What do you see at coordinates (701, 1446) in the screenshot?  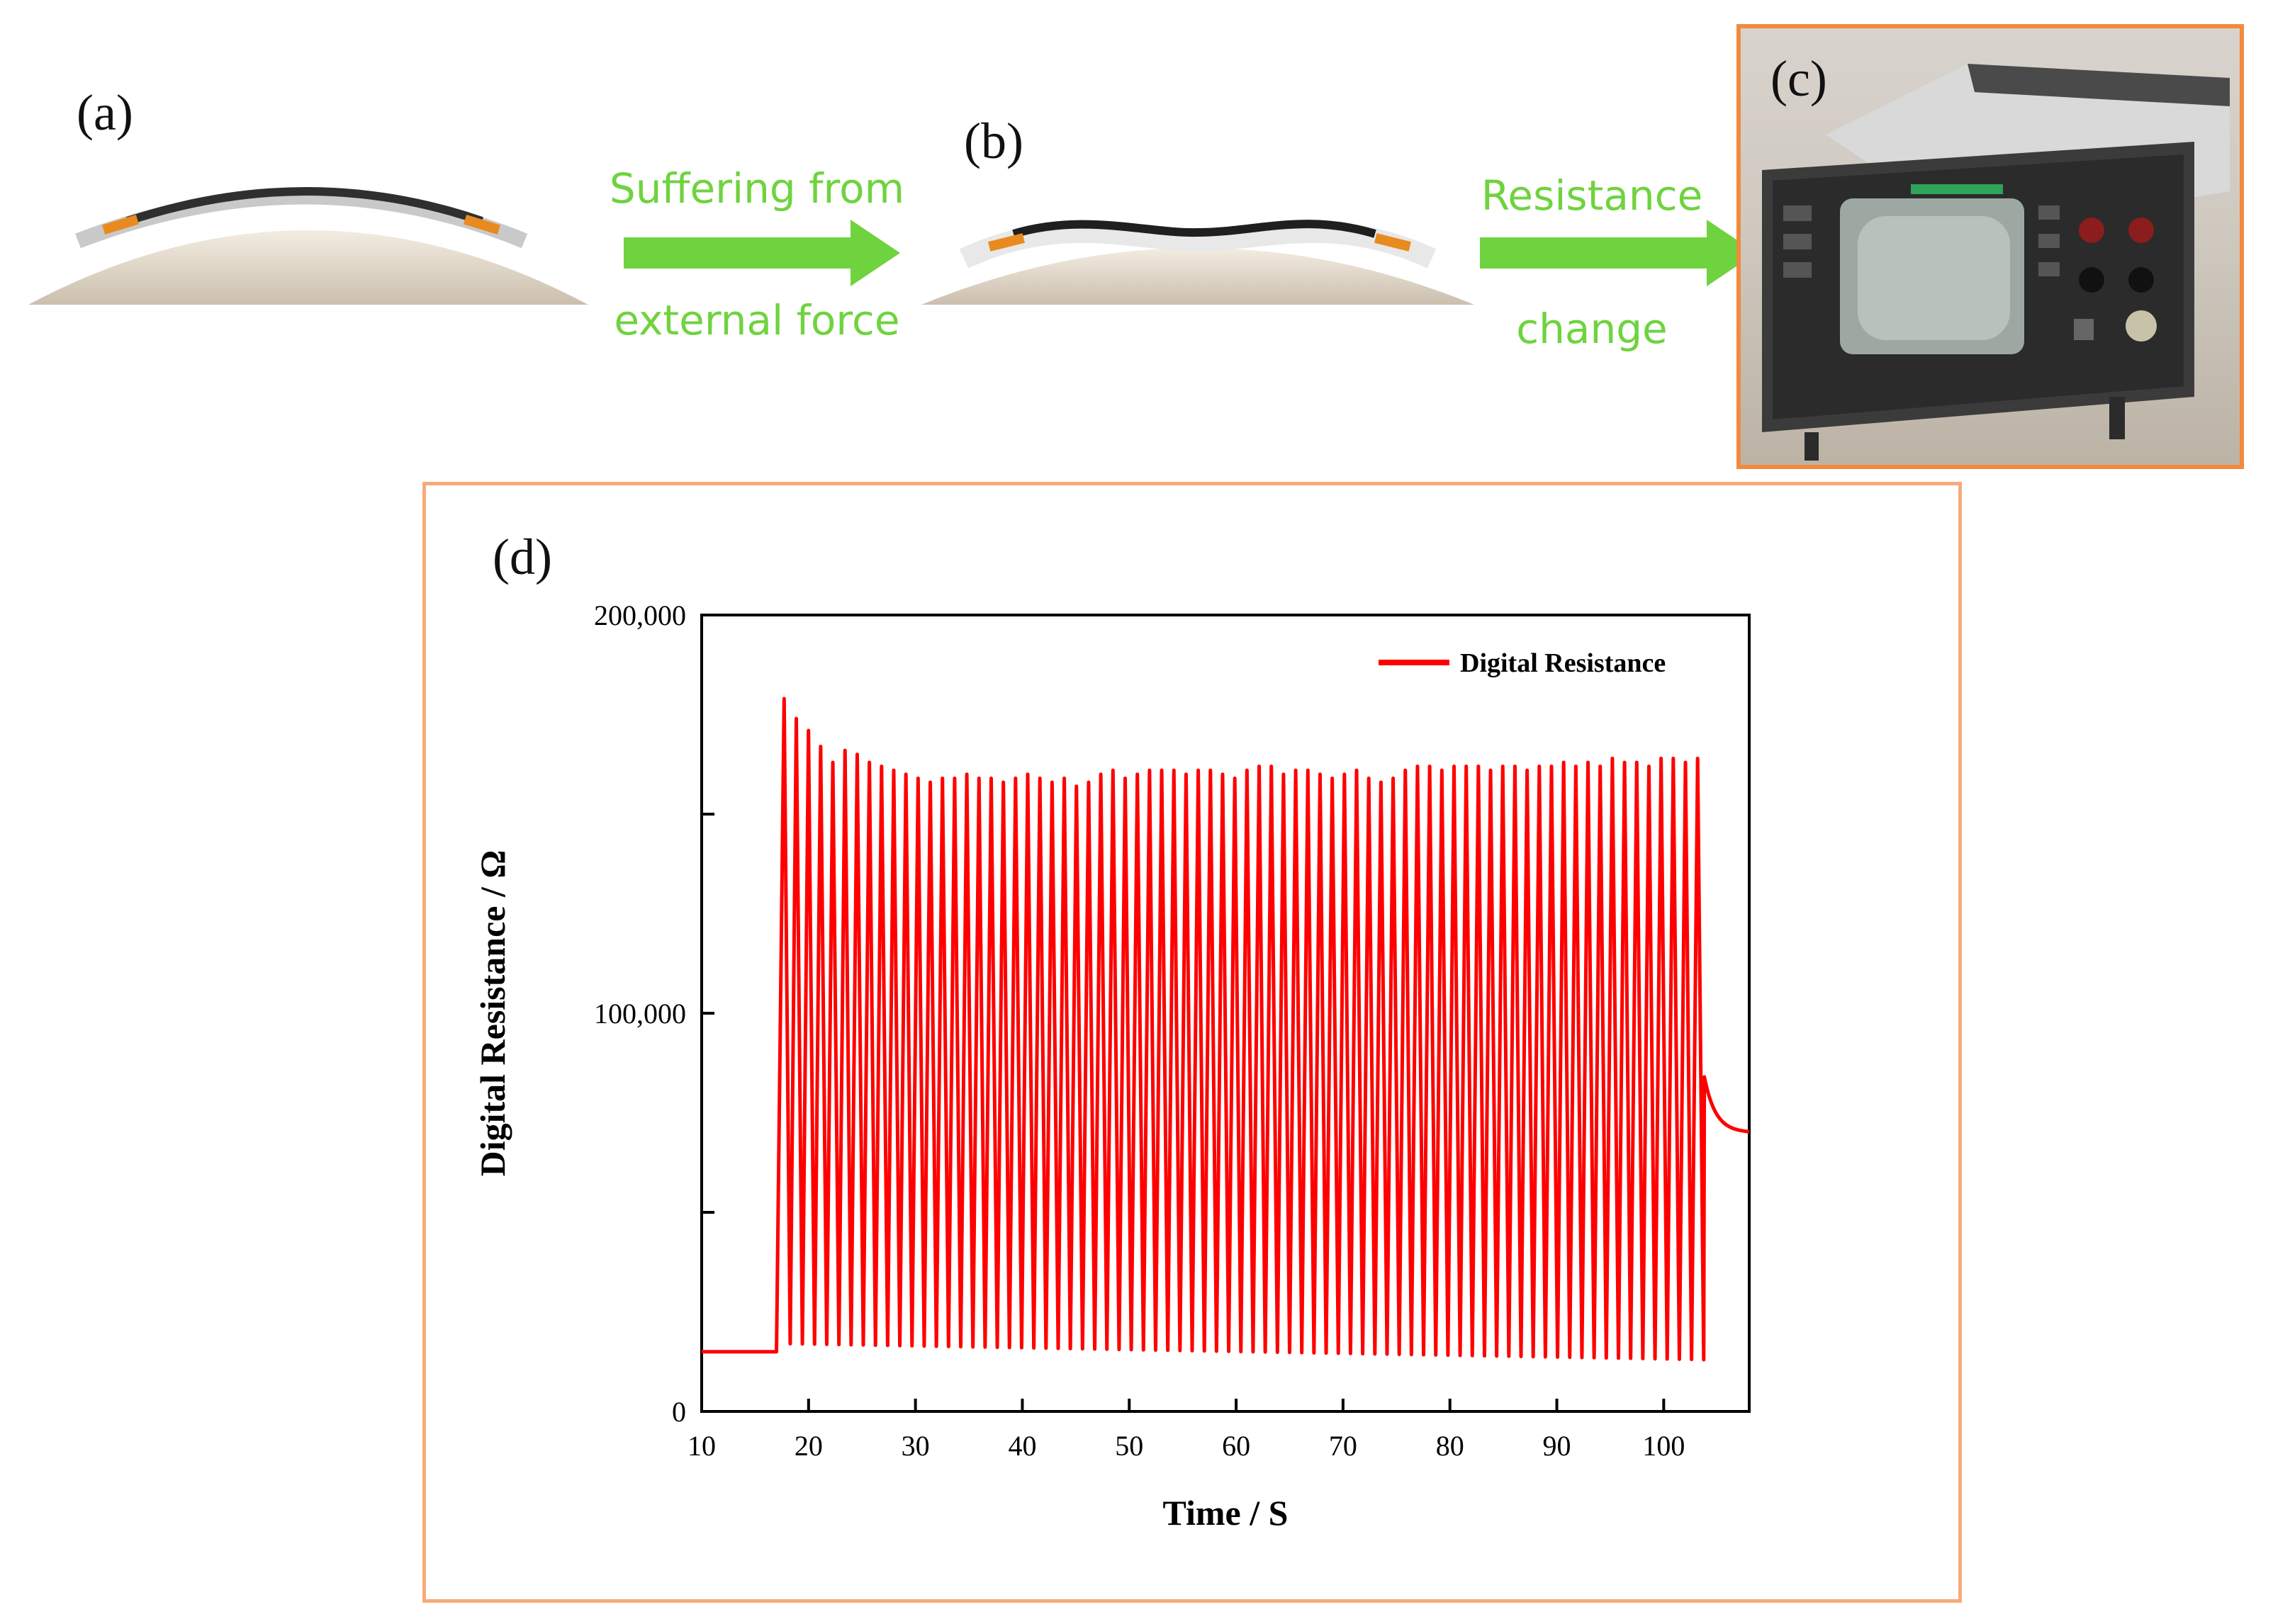 I see `x-tick-label: 10` at bounding box center [701, 1446].